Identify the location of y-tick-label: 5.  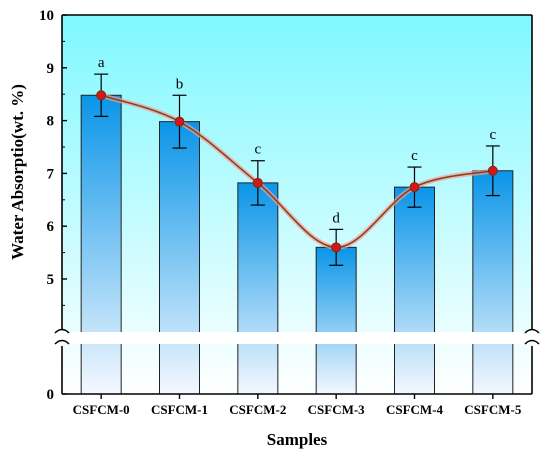
(51, 280).